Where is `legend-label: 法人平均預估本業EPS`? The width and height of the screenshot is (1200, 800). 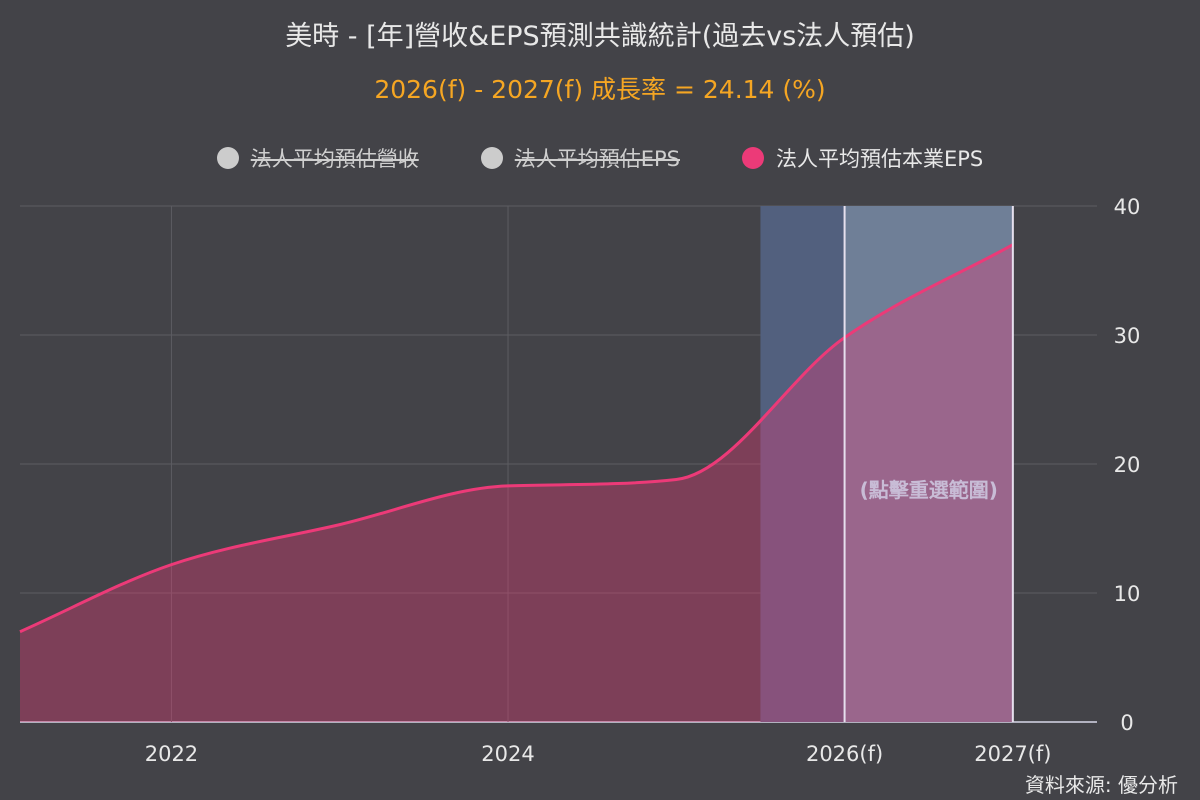 legend-label: 法人平均預估本業EPS is located at coordinates (880, 159).